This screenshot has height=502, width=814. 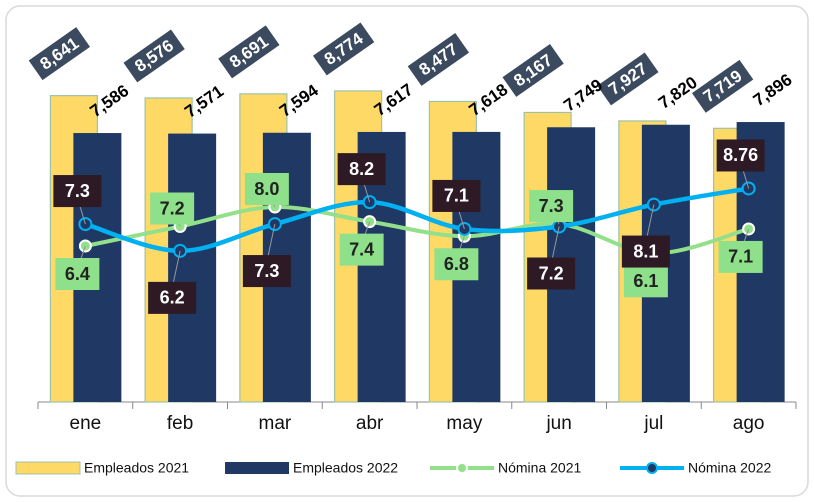 I want to click on line-value-label: 8.76, so click(x=740, y=155).